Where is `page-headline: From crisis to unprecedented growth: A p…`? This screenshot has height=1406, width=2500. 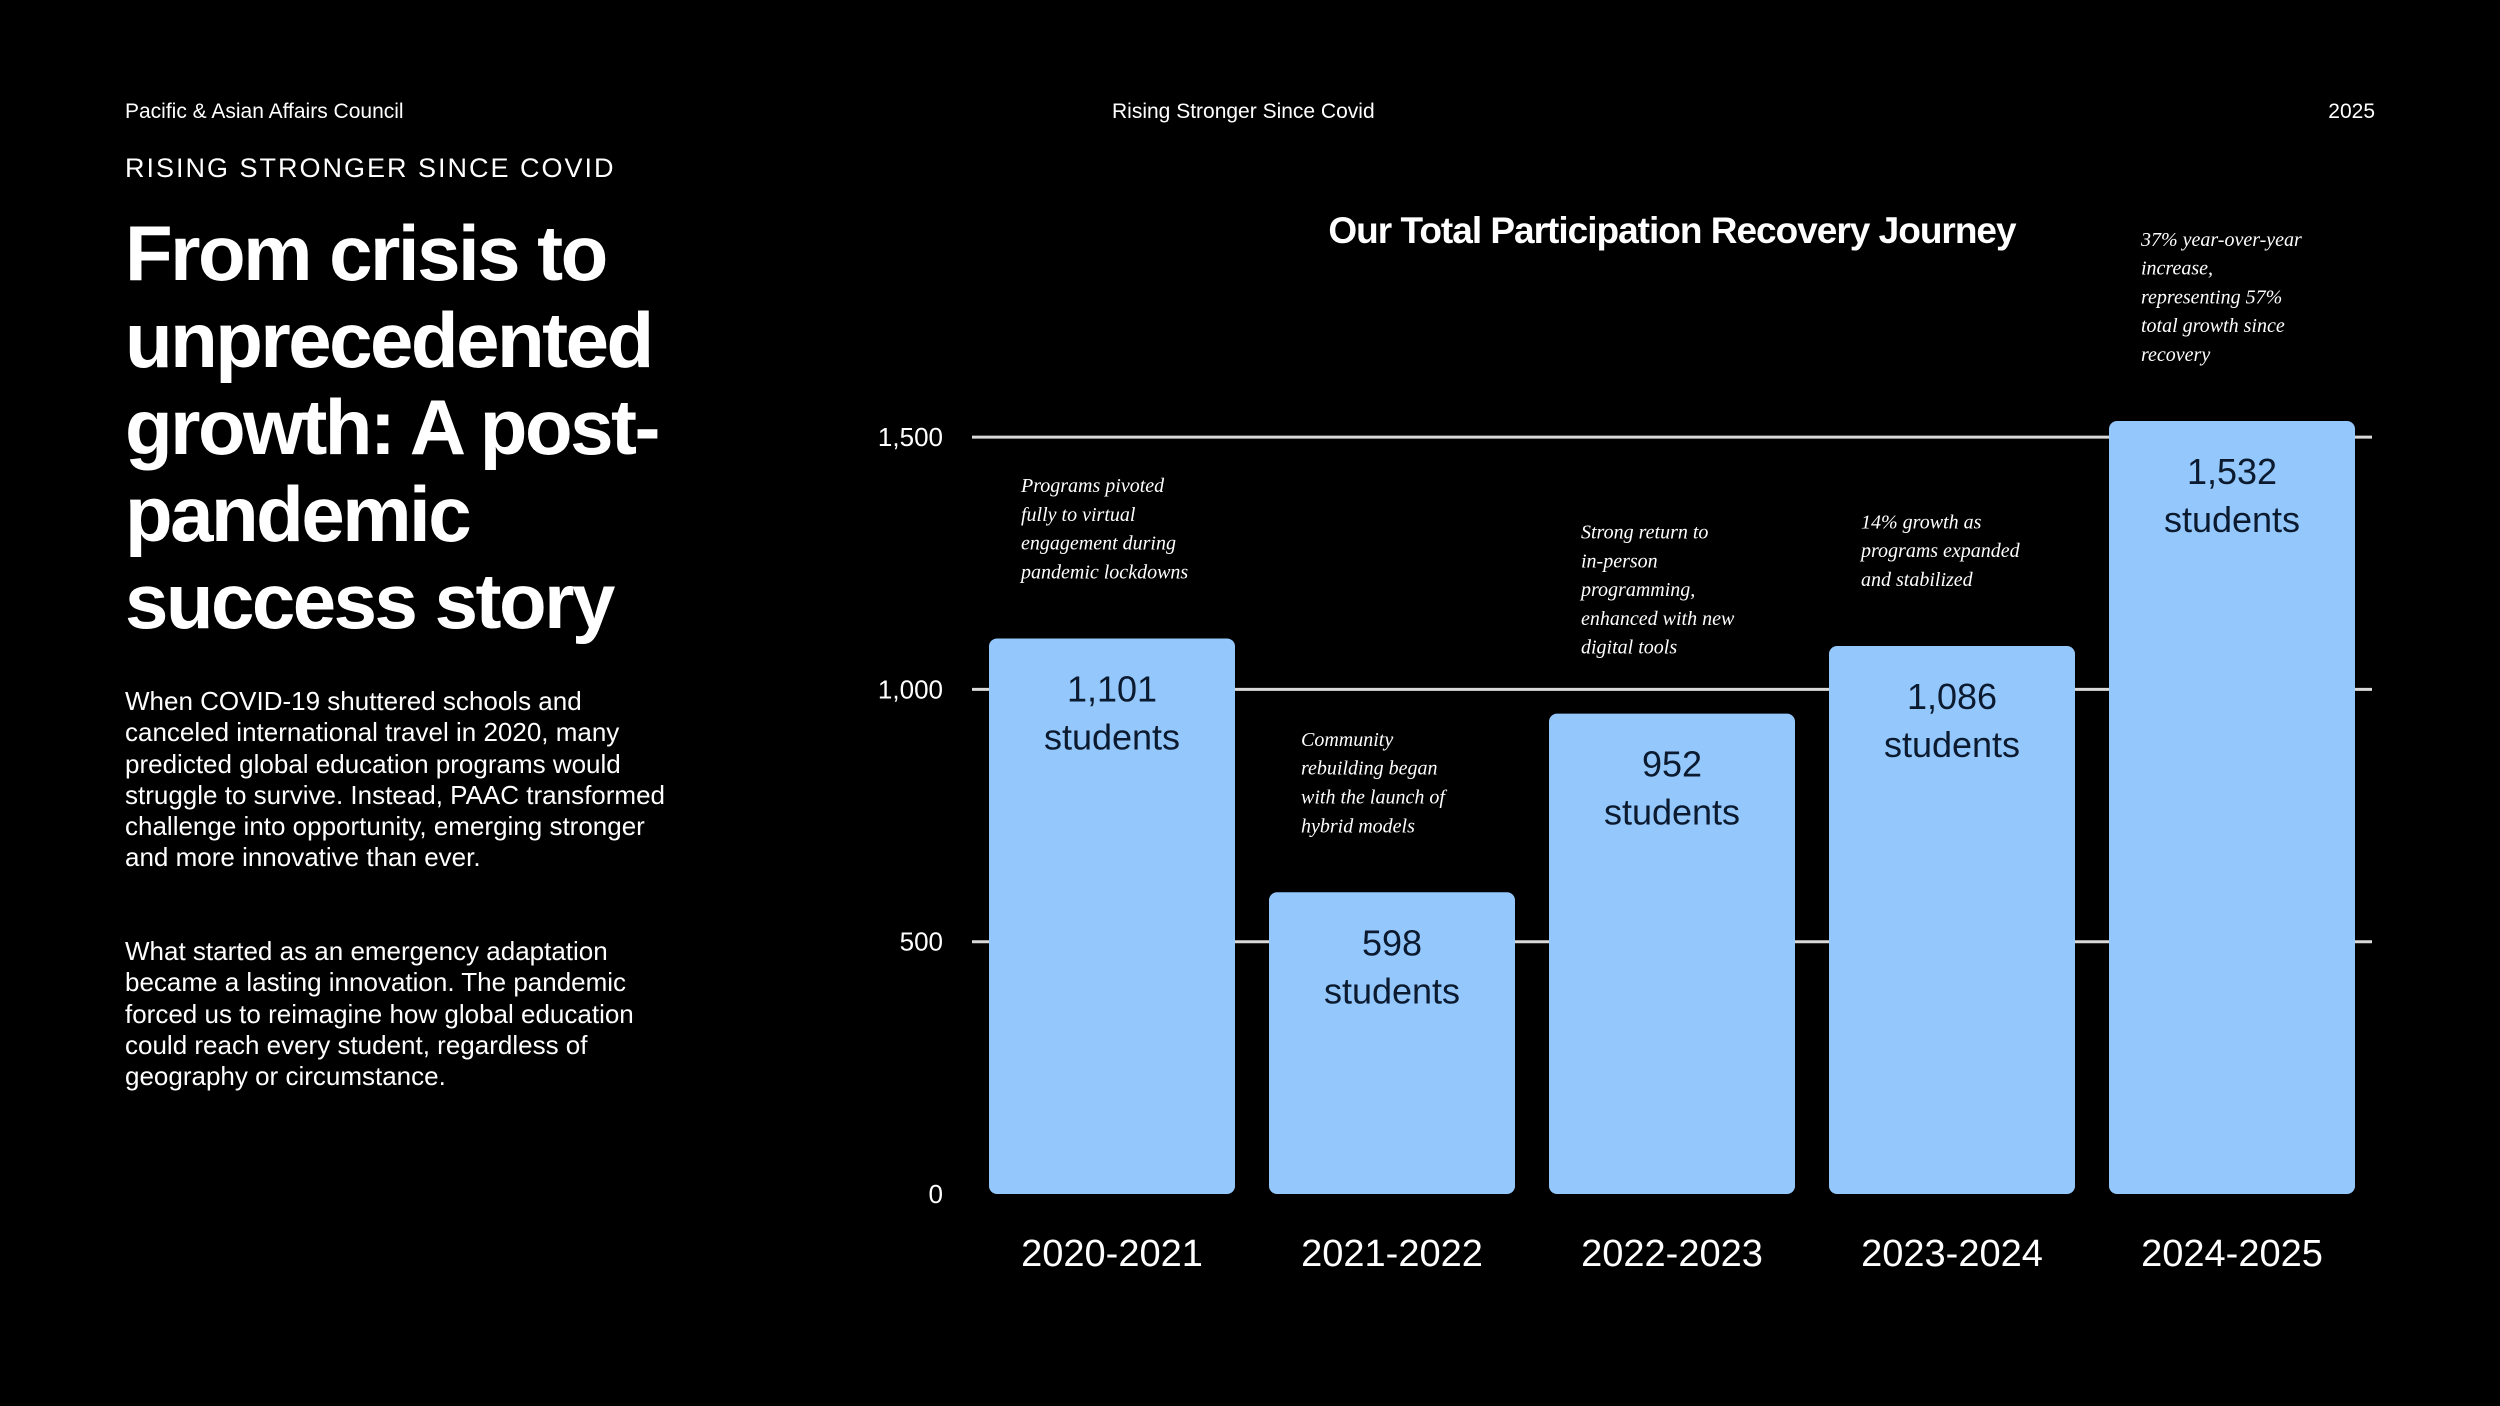 page-headline: From crisis to unprecedented growth: A p… is located at coordinates (392, 427).